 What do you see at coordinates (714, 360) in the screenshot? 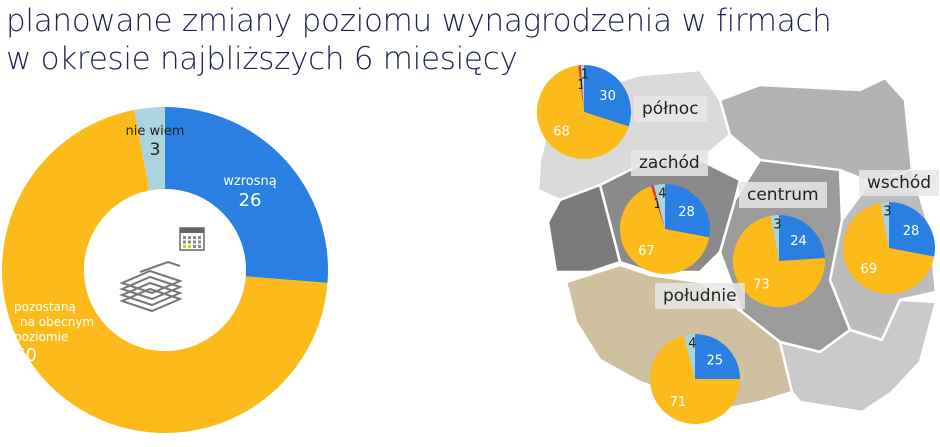
I see `pie-label-wzrosna: 25` at bounding box center [714, 360].